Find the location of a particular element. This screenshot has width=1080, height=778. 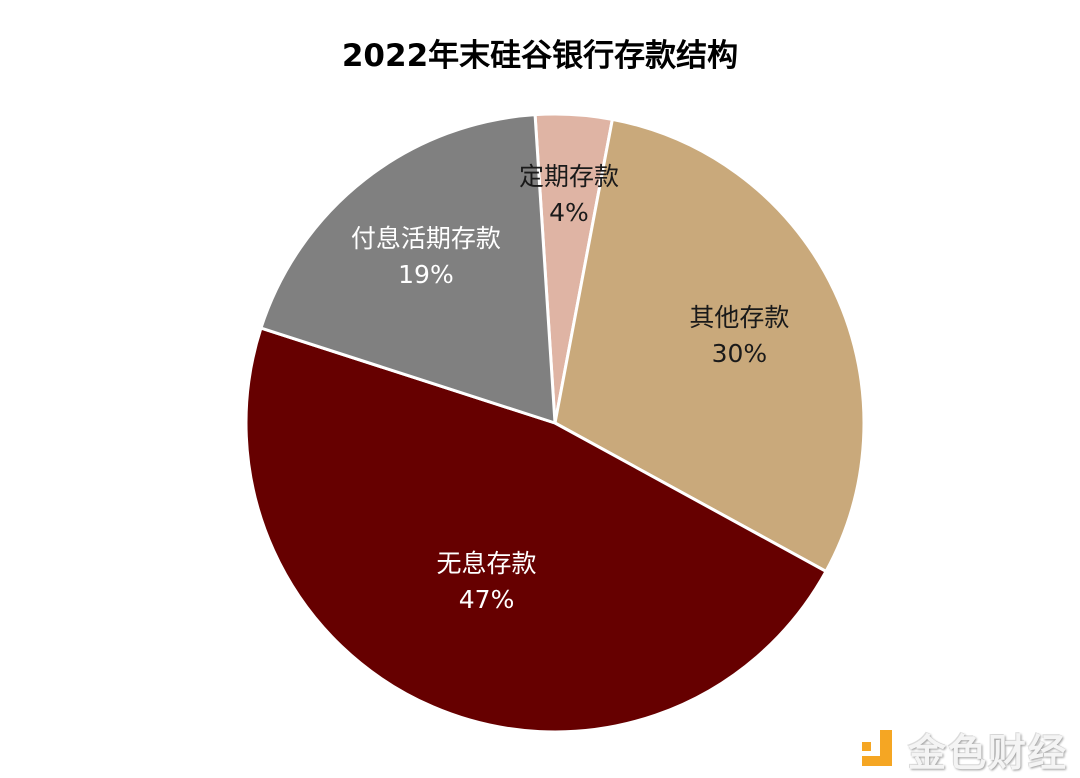

slice-label: 其他存款 30% is located at coordinates (739, 336).